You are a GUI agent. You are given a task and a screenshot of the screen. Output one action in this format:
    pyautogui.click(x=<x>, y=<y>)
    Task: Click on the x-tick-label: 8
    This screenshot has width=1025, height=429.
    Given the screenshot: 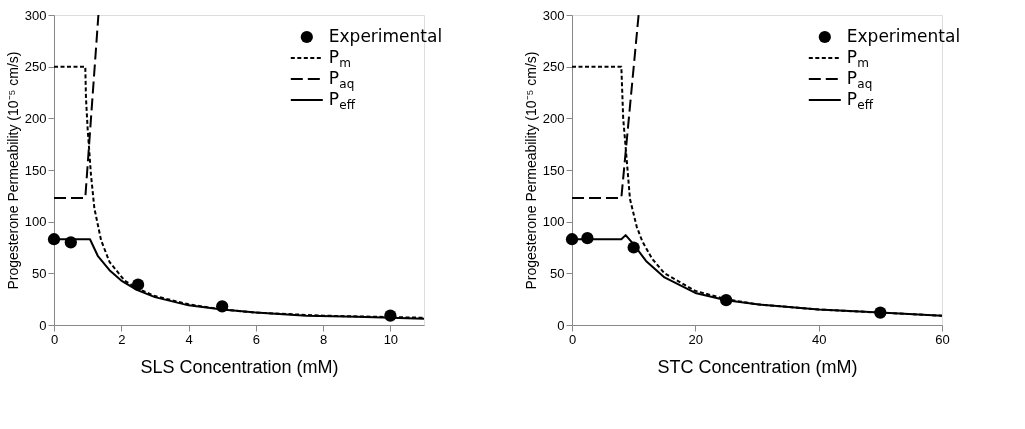 What is the action you would take?
    pyautogui.click(x=323, y=339)
    